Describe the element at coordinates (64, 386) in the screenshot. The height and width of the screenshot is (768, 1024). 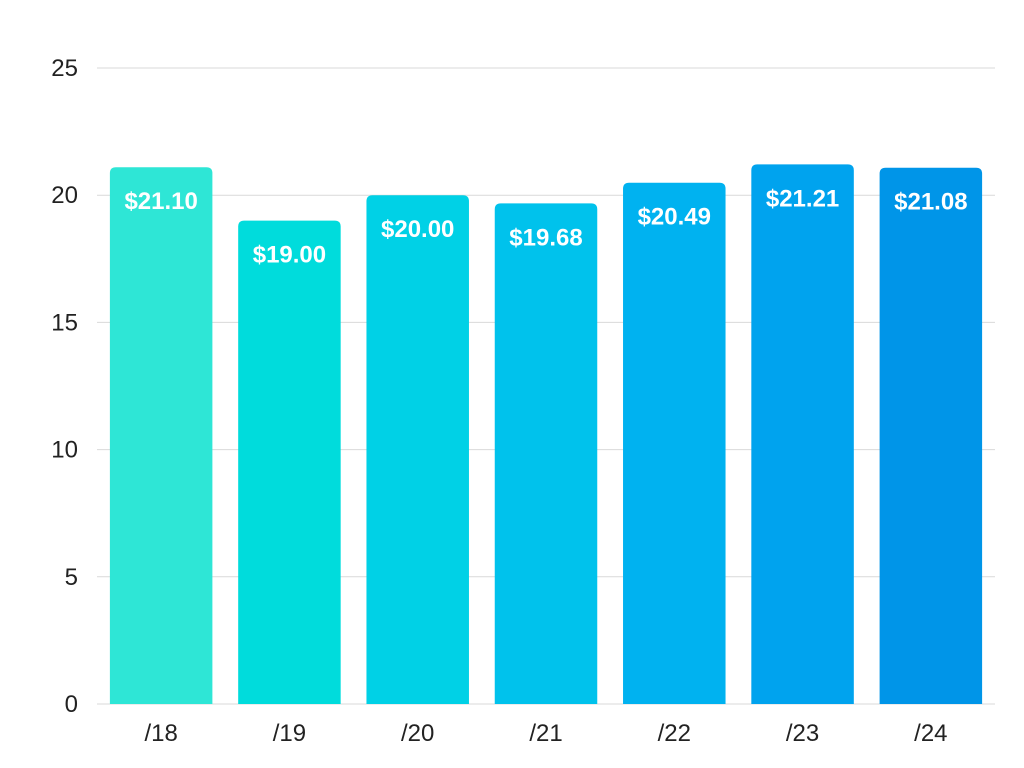
I see `y-axis-ticks: 0 5 10 15 20 25` at that location.